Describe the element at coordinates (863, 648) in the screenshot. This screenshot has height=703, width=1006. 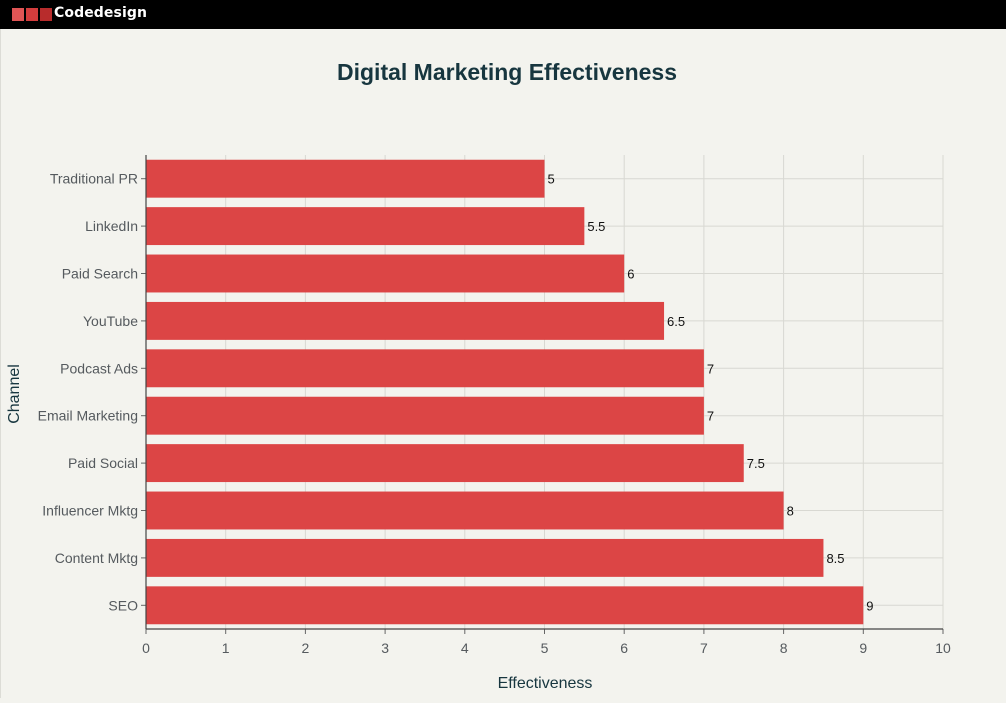
I see `x-tick-label: 9` at that location.